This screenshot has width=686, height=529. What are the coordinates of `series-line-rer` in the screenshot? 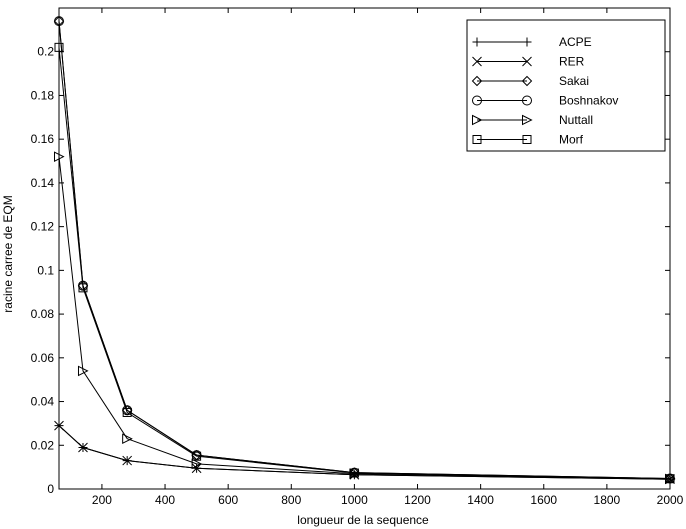 It's located at (364, 452).